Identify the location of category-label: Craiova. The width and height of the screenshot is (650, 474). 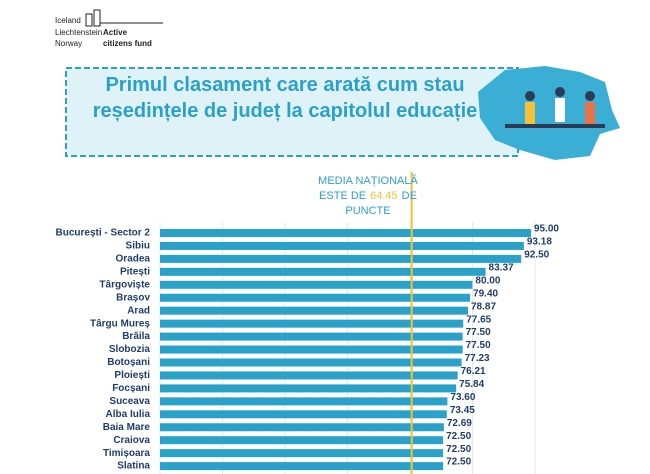
(131, 440).